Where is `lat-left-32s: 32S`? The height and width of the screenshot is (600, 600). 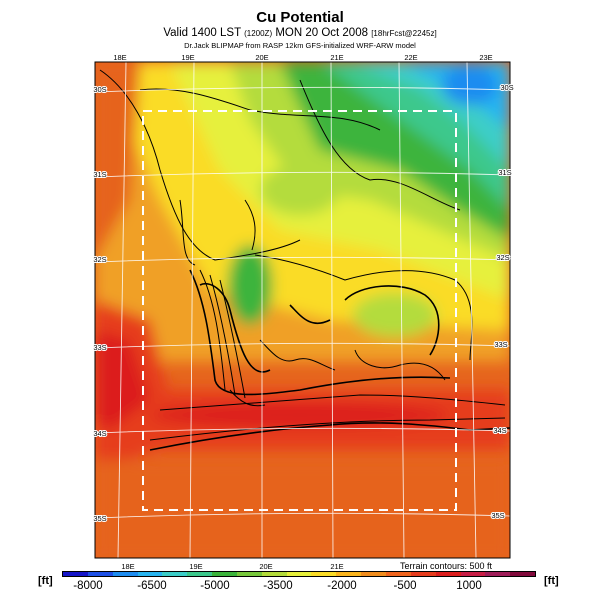
lat-left-32s: 32S is located at coordinates (99, 259).